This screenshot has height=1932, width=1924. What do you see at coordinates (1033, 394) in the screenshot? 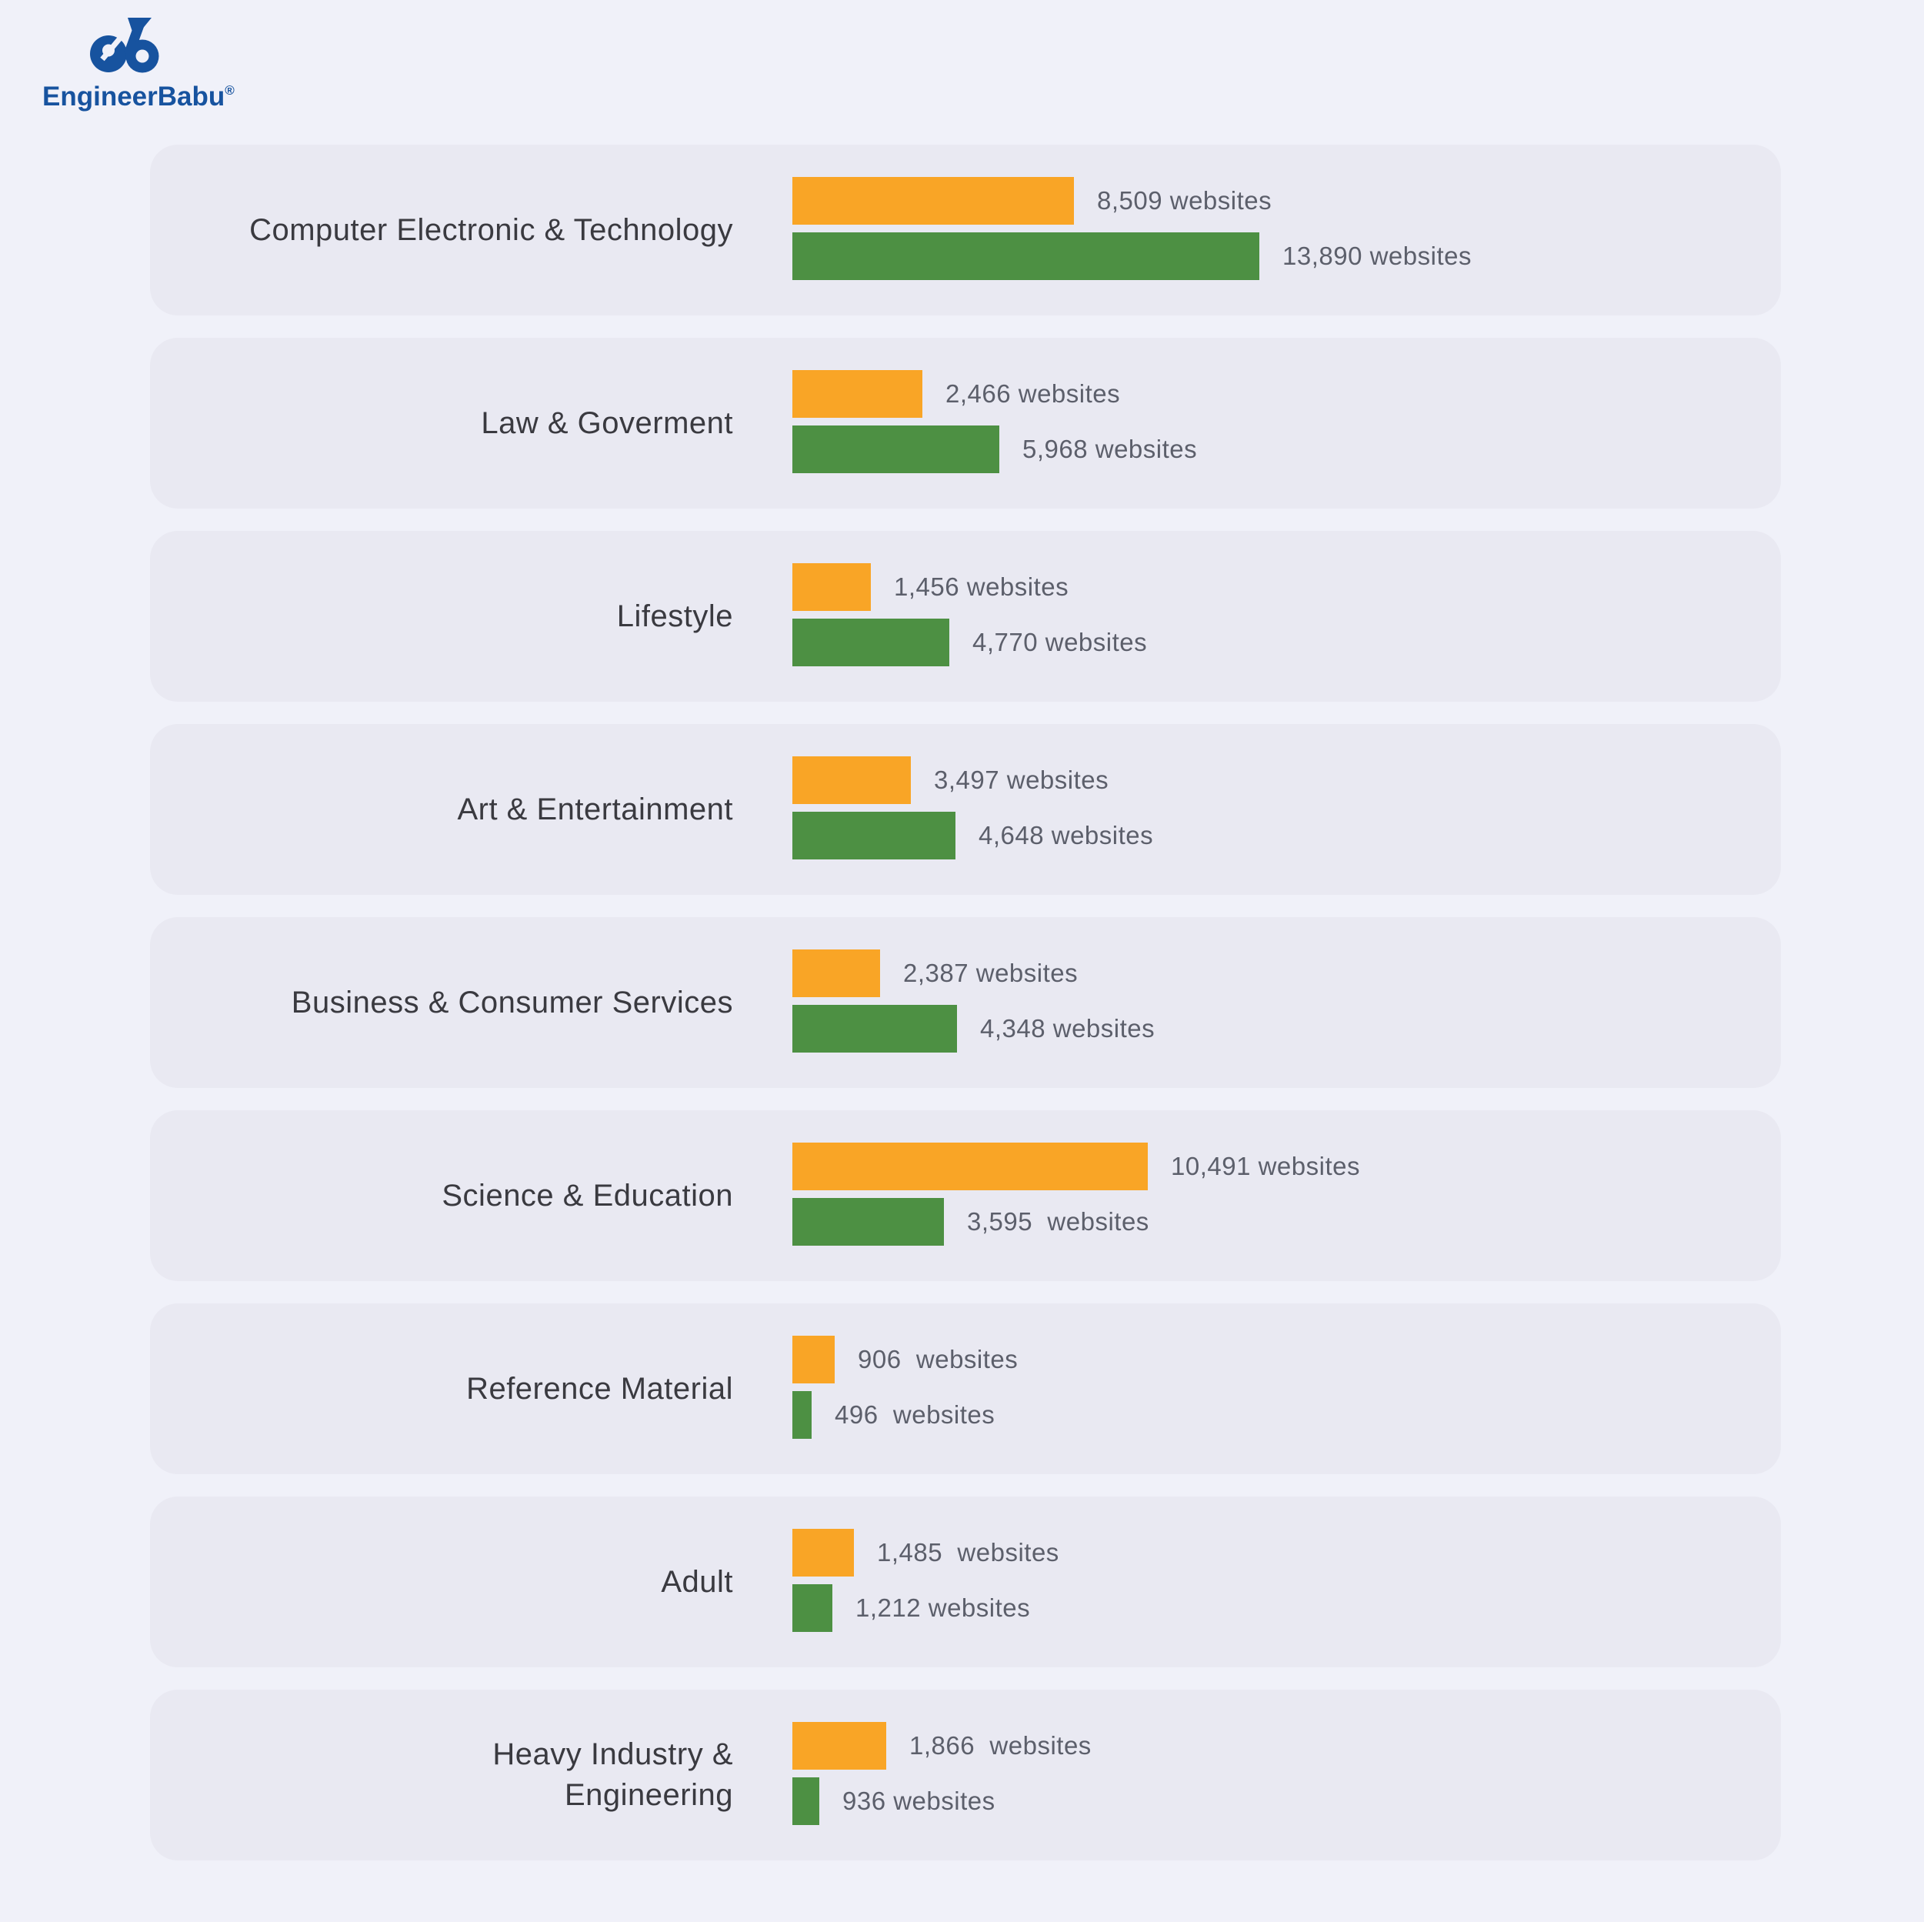
I see `bar-value-label: 2,466 websites` at bounding box center [1033, 394].